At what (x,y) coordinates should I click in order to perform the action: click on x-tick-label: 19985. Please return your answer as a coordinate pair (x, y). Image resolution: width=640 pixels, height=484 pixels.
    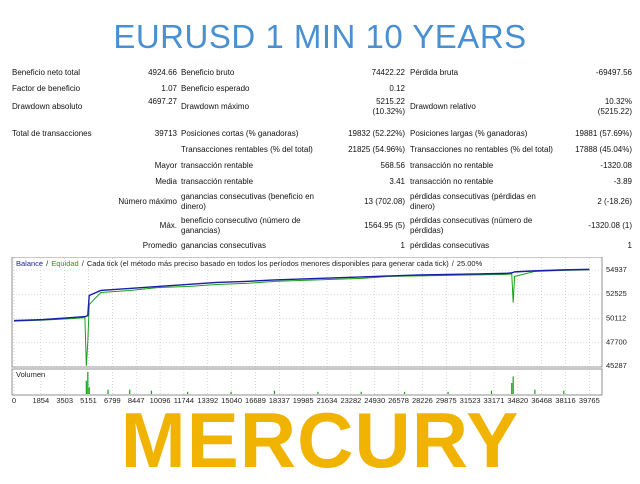
    Looking at the image, I should click on (303, 400).